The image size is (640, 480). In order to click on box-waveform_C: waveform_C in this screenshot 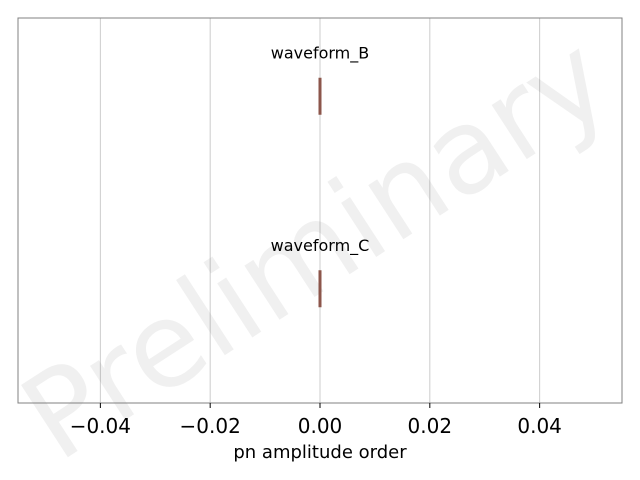, I will do `click(320, 272)`.